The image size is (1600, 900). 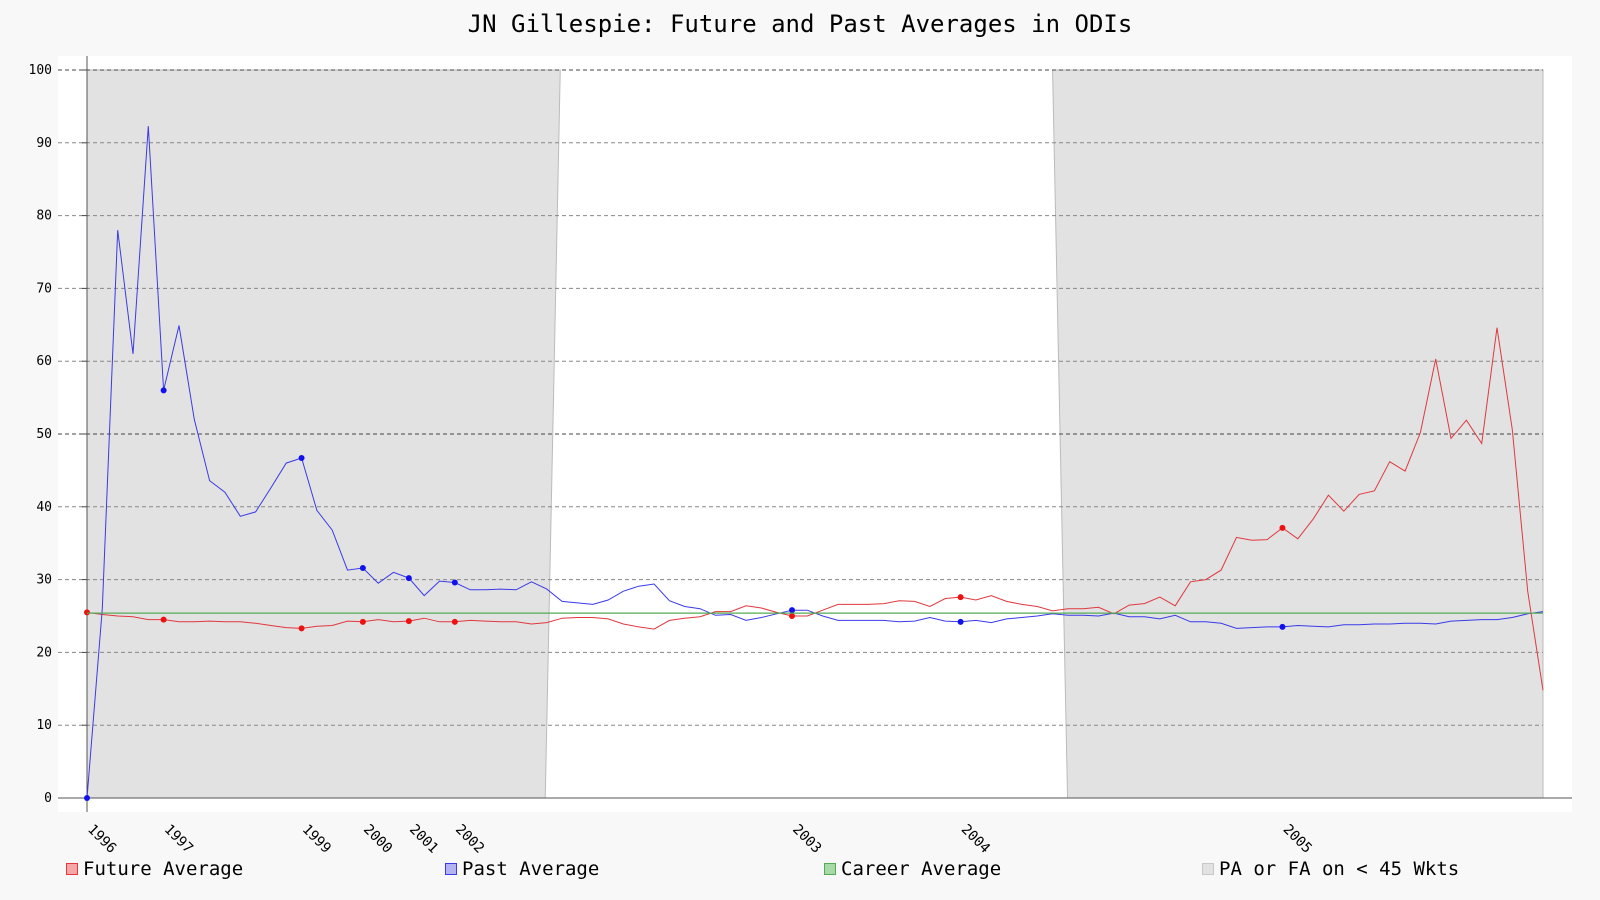 I want to click on y-tick-label-10: 10, so click(x=44, y=725).